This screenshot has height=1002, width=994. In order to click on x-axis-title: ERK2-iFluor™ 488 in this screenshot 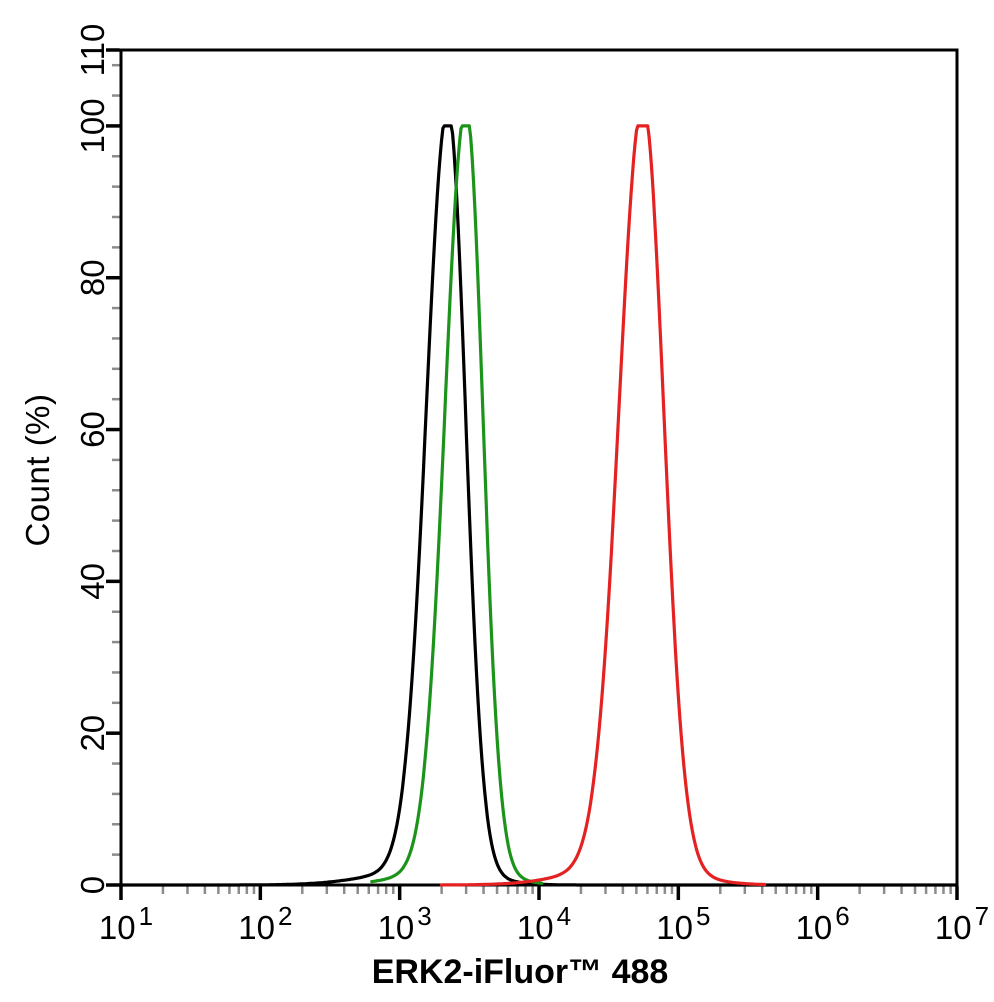, I will do `click(520, 972)`.